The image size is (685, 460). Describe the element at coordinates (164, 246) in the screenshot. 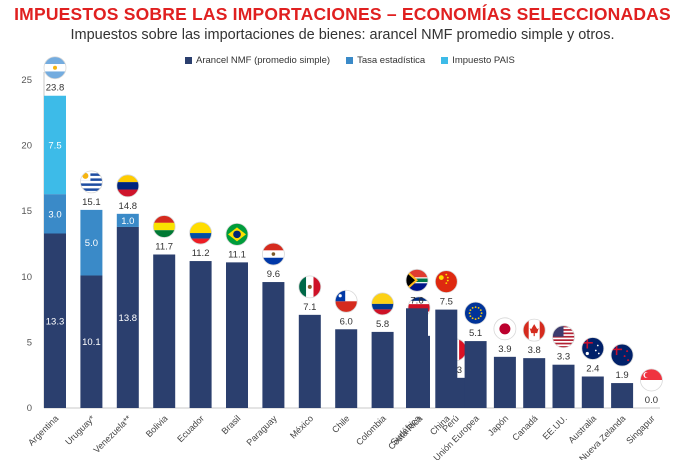

I see `bar-total-label: 11.7` at that location.